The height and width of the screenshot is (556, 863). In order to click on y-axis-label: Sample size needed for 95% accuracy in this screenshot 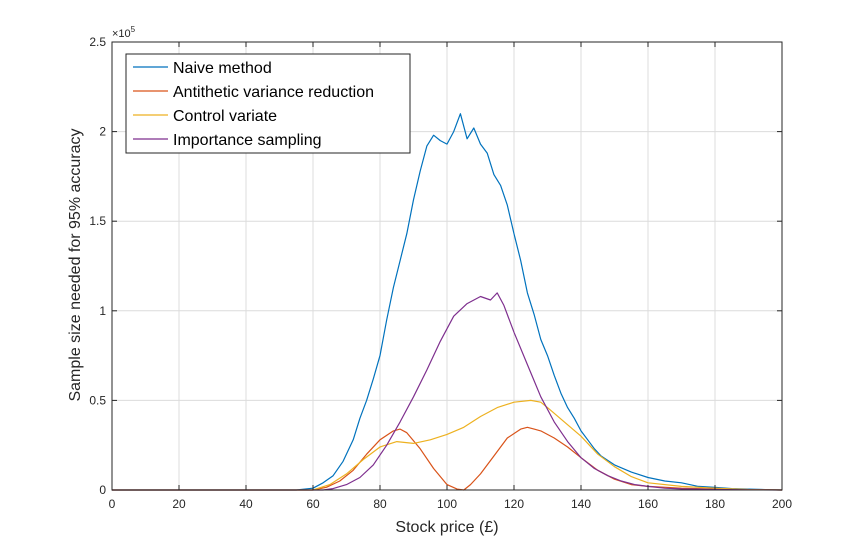, I will do `click(75, 264)`.